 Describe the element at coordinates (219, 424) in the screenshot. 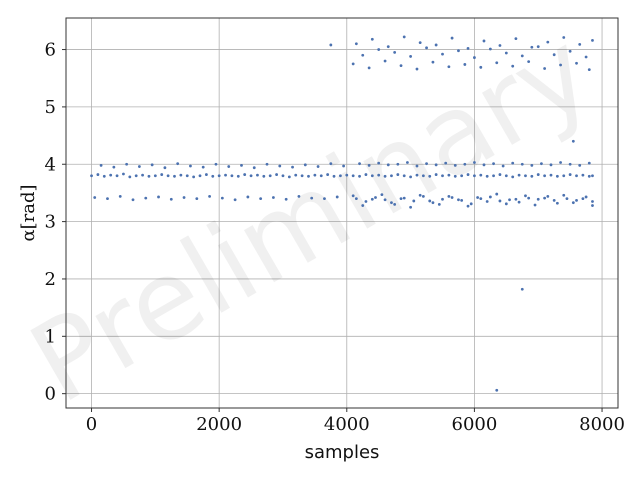

I see `x-tick-label: 2000` at that location.